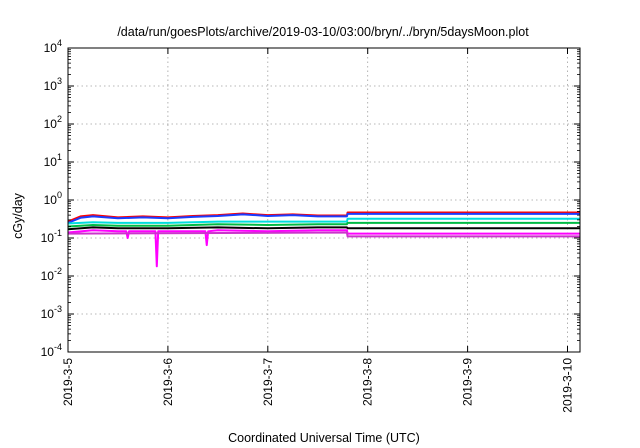  I want to click on x-tick-label: 2019-3-10, so click(568, 385).